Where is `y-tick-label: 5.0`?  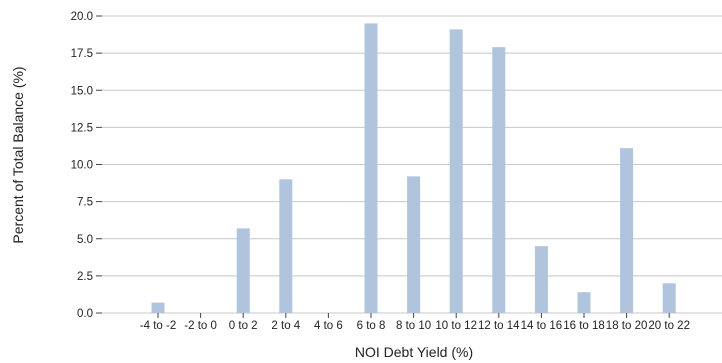 y-tick-label: 5.0 is located at coordinates (85, 240).